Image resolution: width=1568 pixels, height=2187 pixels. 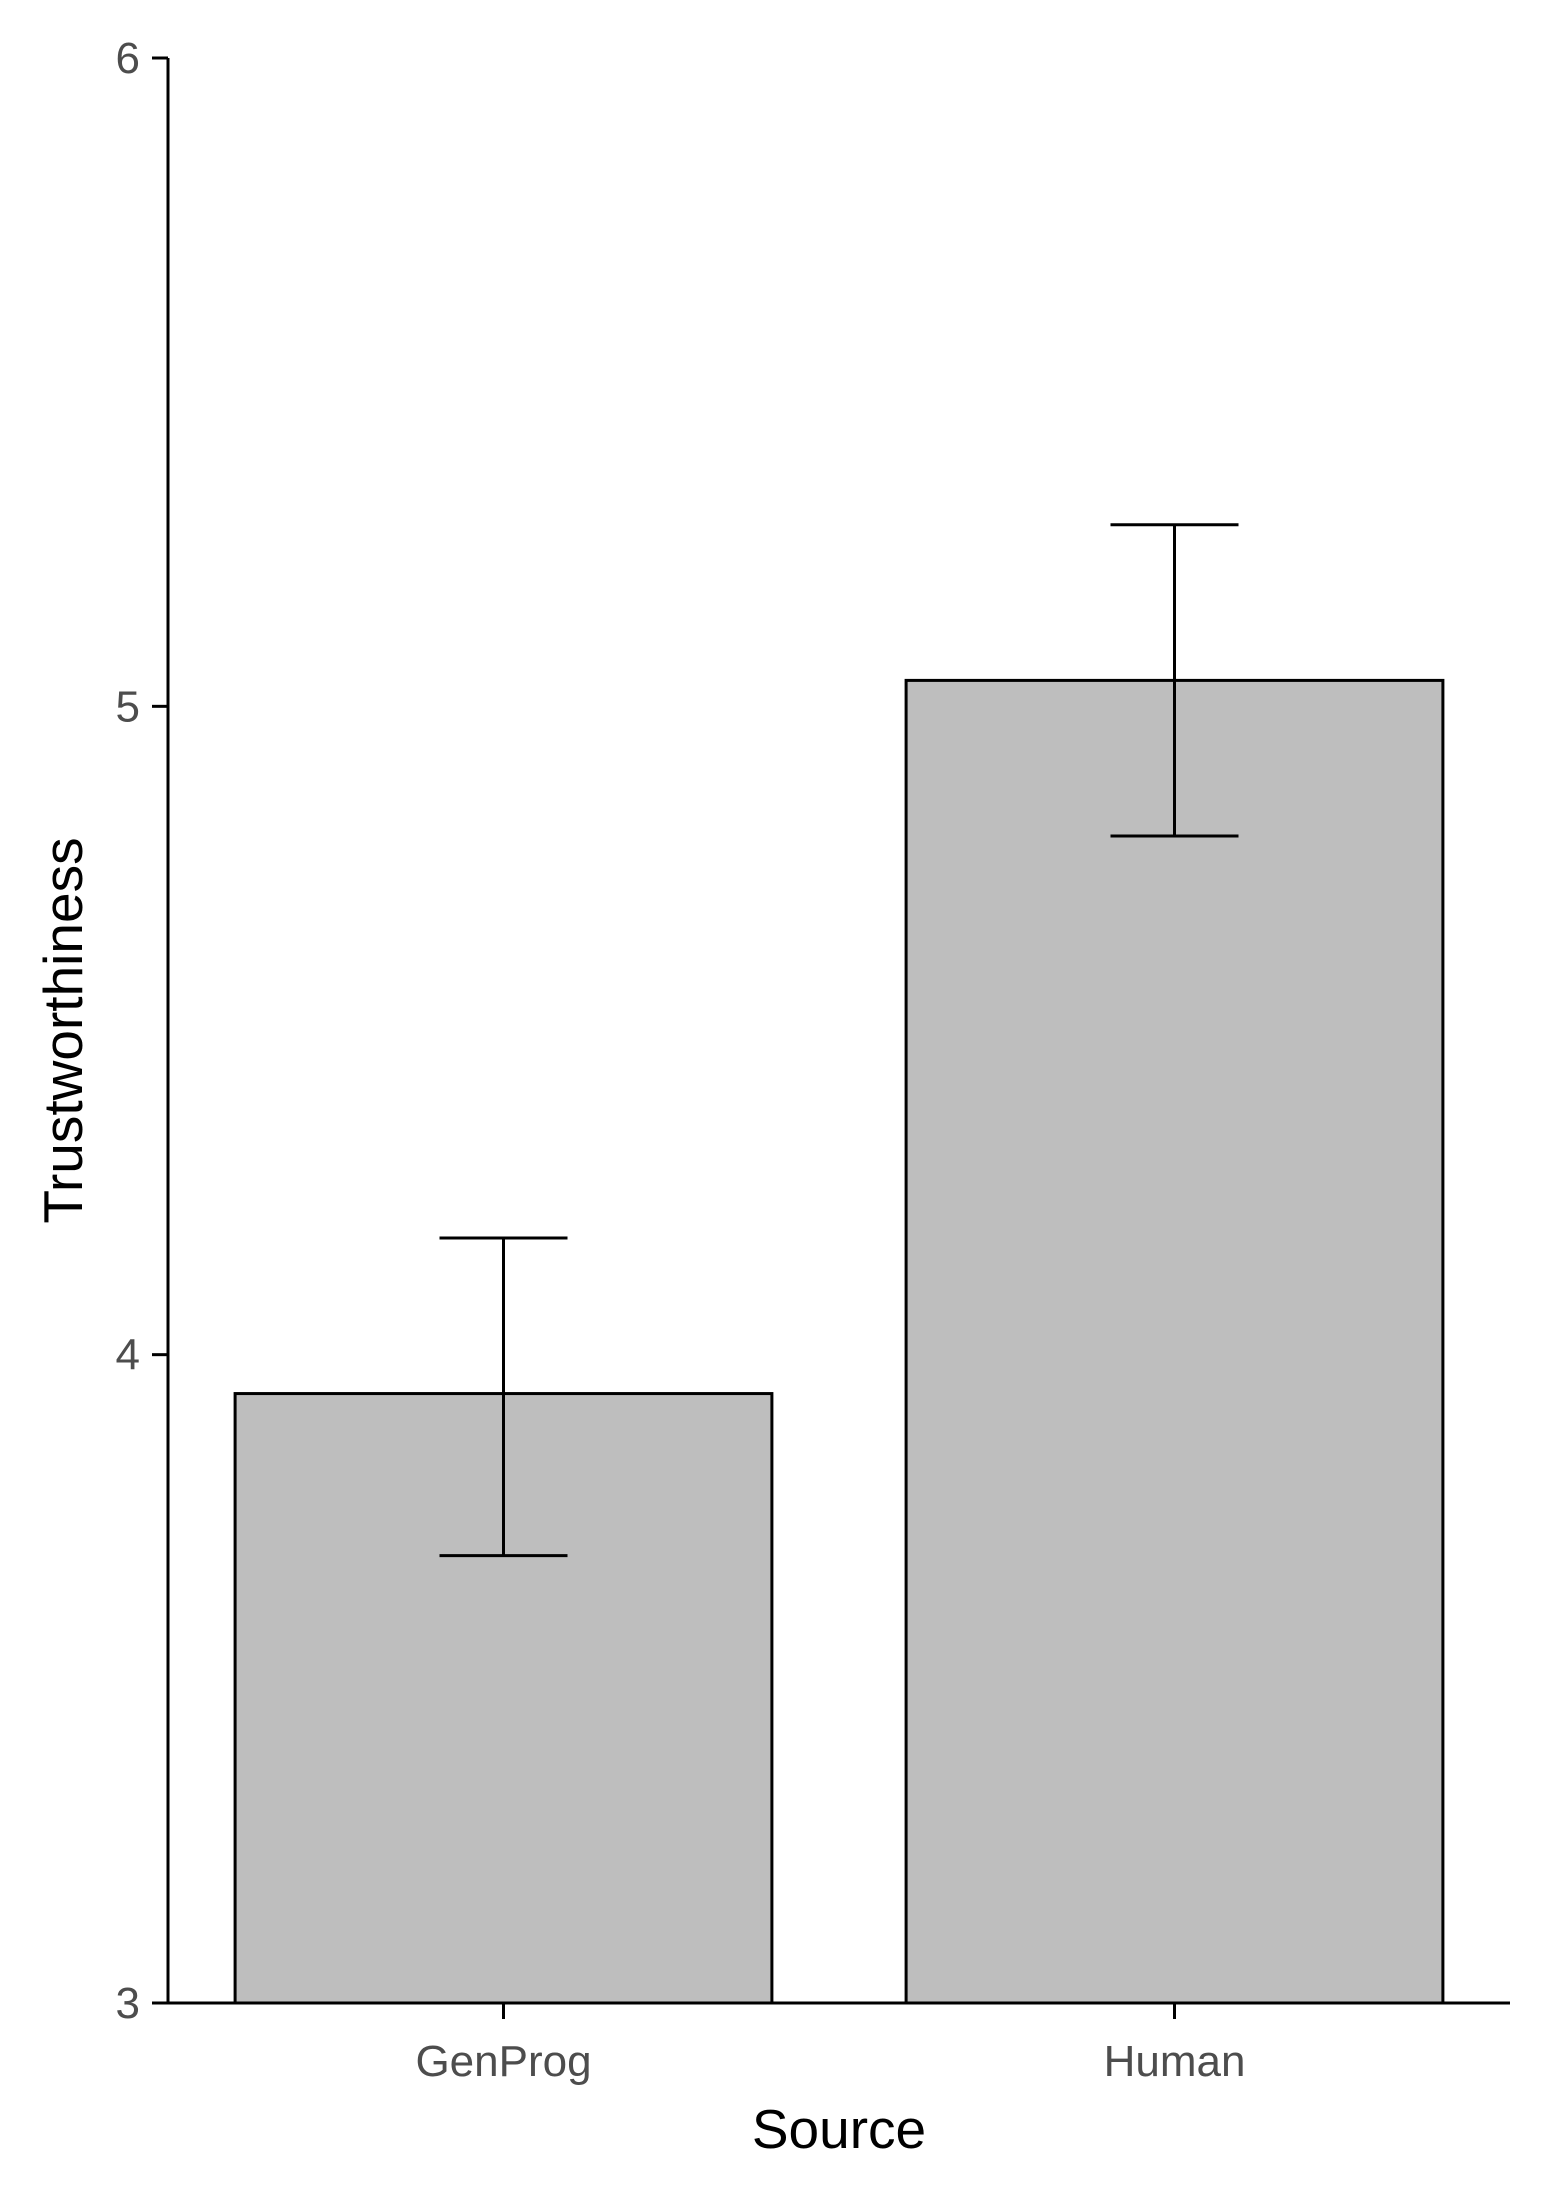 What do you see at coordinates (1175, 2061) in the screenshot?
I see `x-tick-label: Human` at bounding box center [1175, 2061].